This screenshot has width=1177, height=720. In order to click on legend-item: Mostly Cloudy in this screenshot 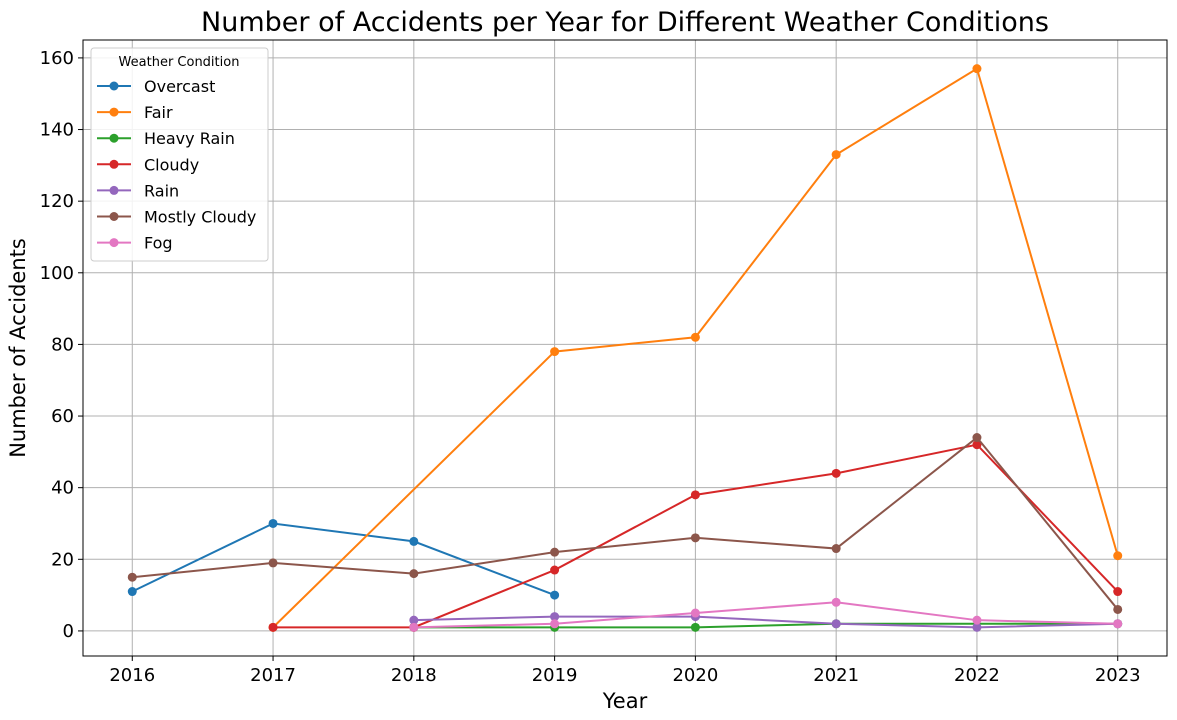, I will do `click(176, 217)`.